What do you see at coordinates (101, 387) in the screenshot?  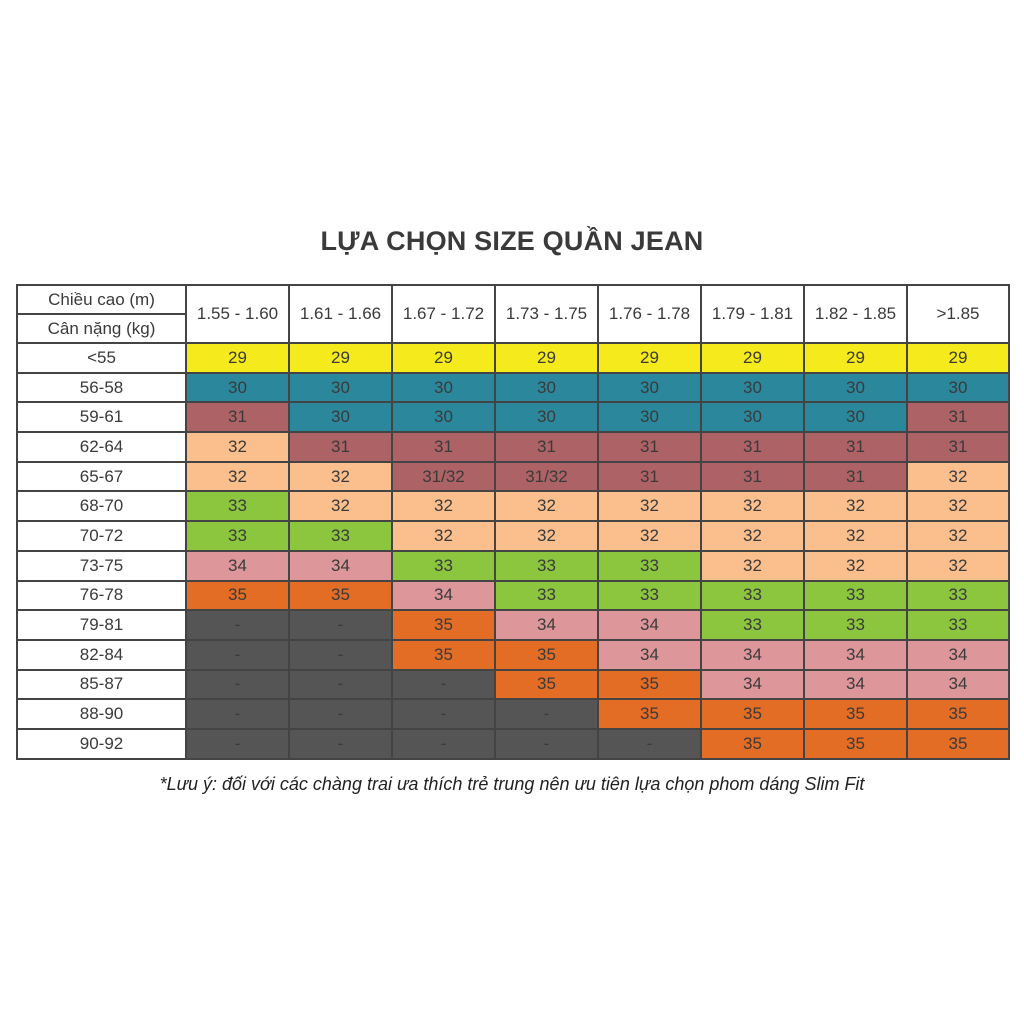 I see `weight-row-label: 56-58` at bounding box center [101, 387].